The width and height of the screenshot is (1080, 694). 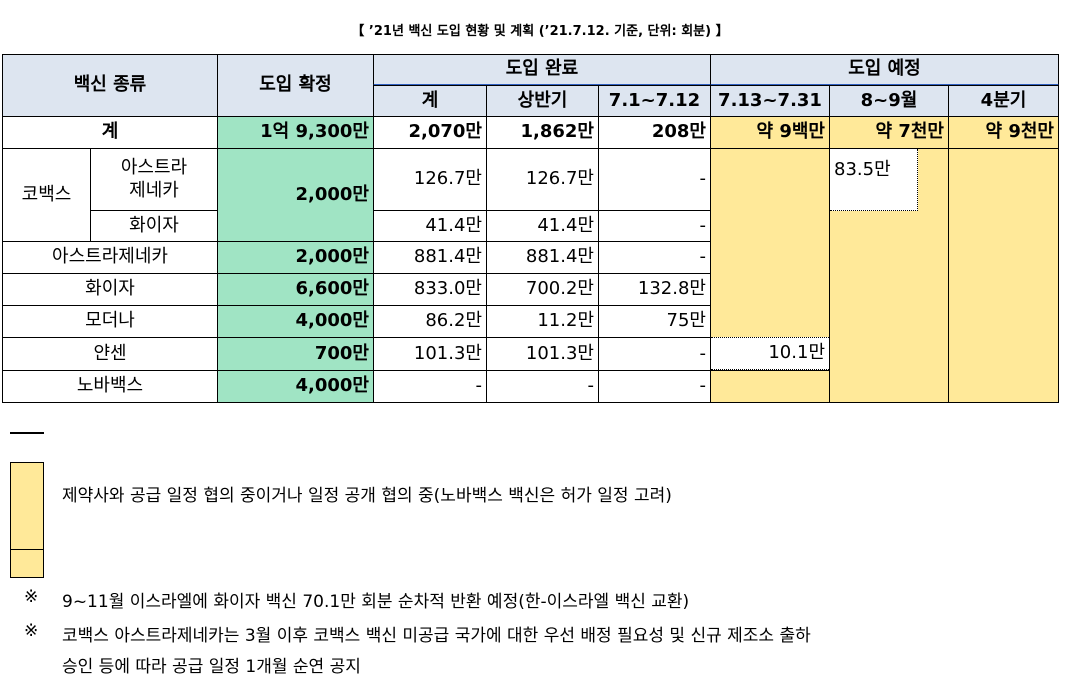 I want to click on table-cell: 약 9백만, so click(x=770, y=132).